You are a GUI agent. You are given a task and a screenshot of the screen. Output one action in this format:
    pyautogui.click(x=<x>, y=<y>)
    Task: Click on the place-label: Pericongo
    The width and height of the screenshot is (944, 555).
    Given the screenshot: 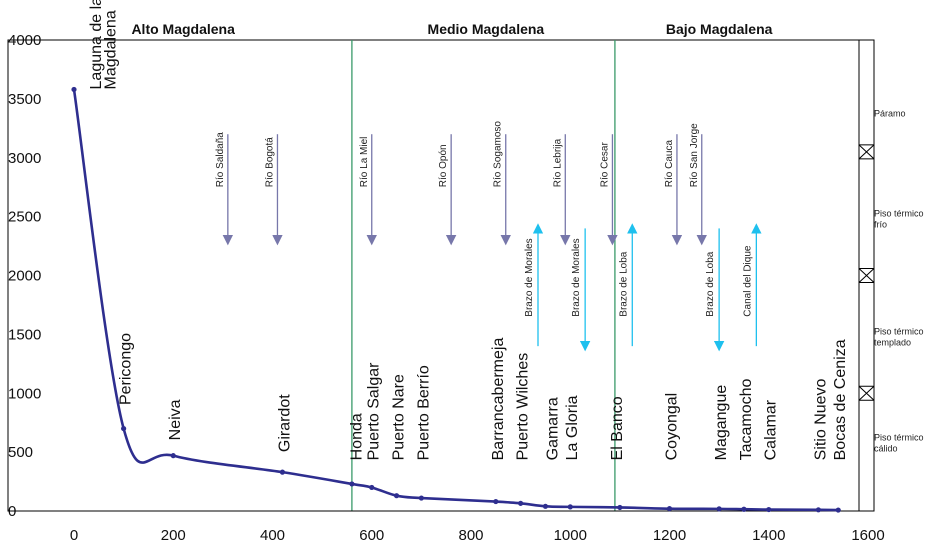 What is the action you would take?
    pyautogui.click(x=126, y=369)
    